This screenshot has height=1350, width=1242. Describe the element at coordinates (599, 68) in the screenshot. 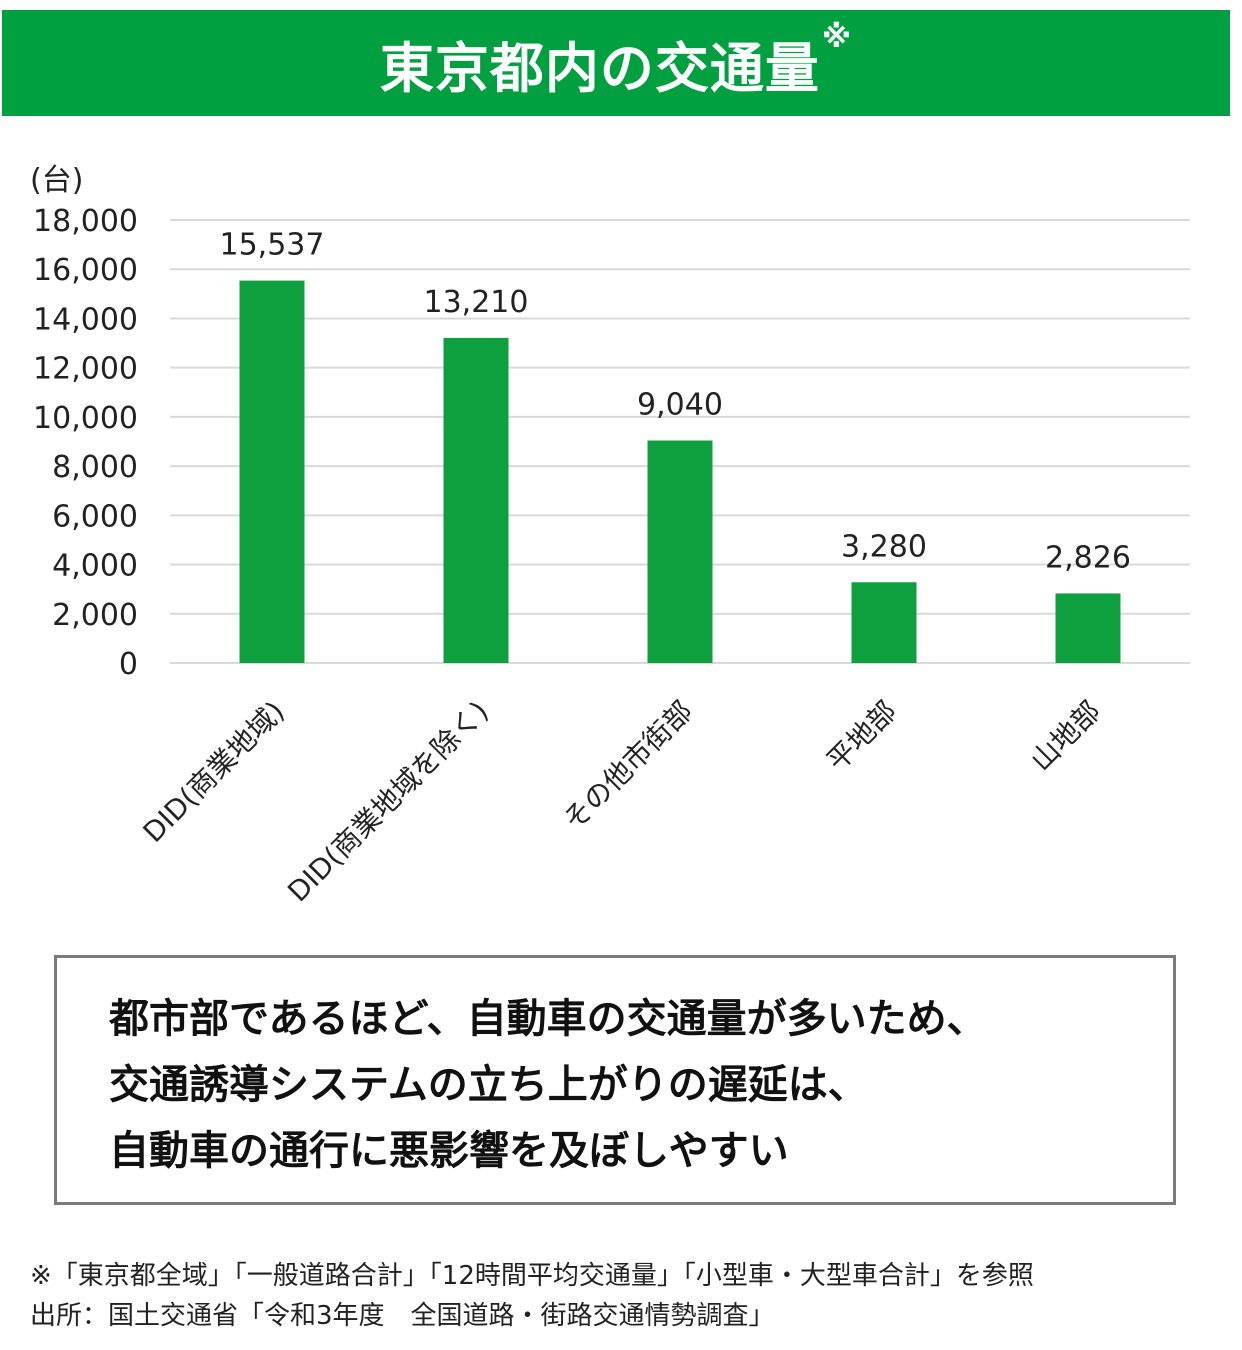

I see `chart-title-text: 東京都内の交通量` at that location.